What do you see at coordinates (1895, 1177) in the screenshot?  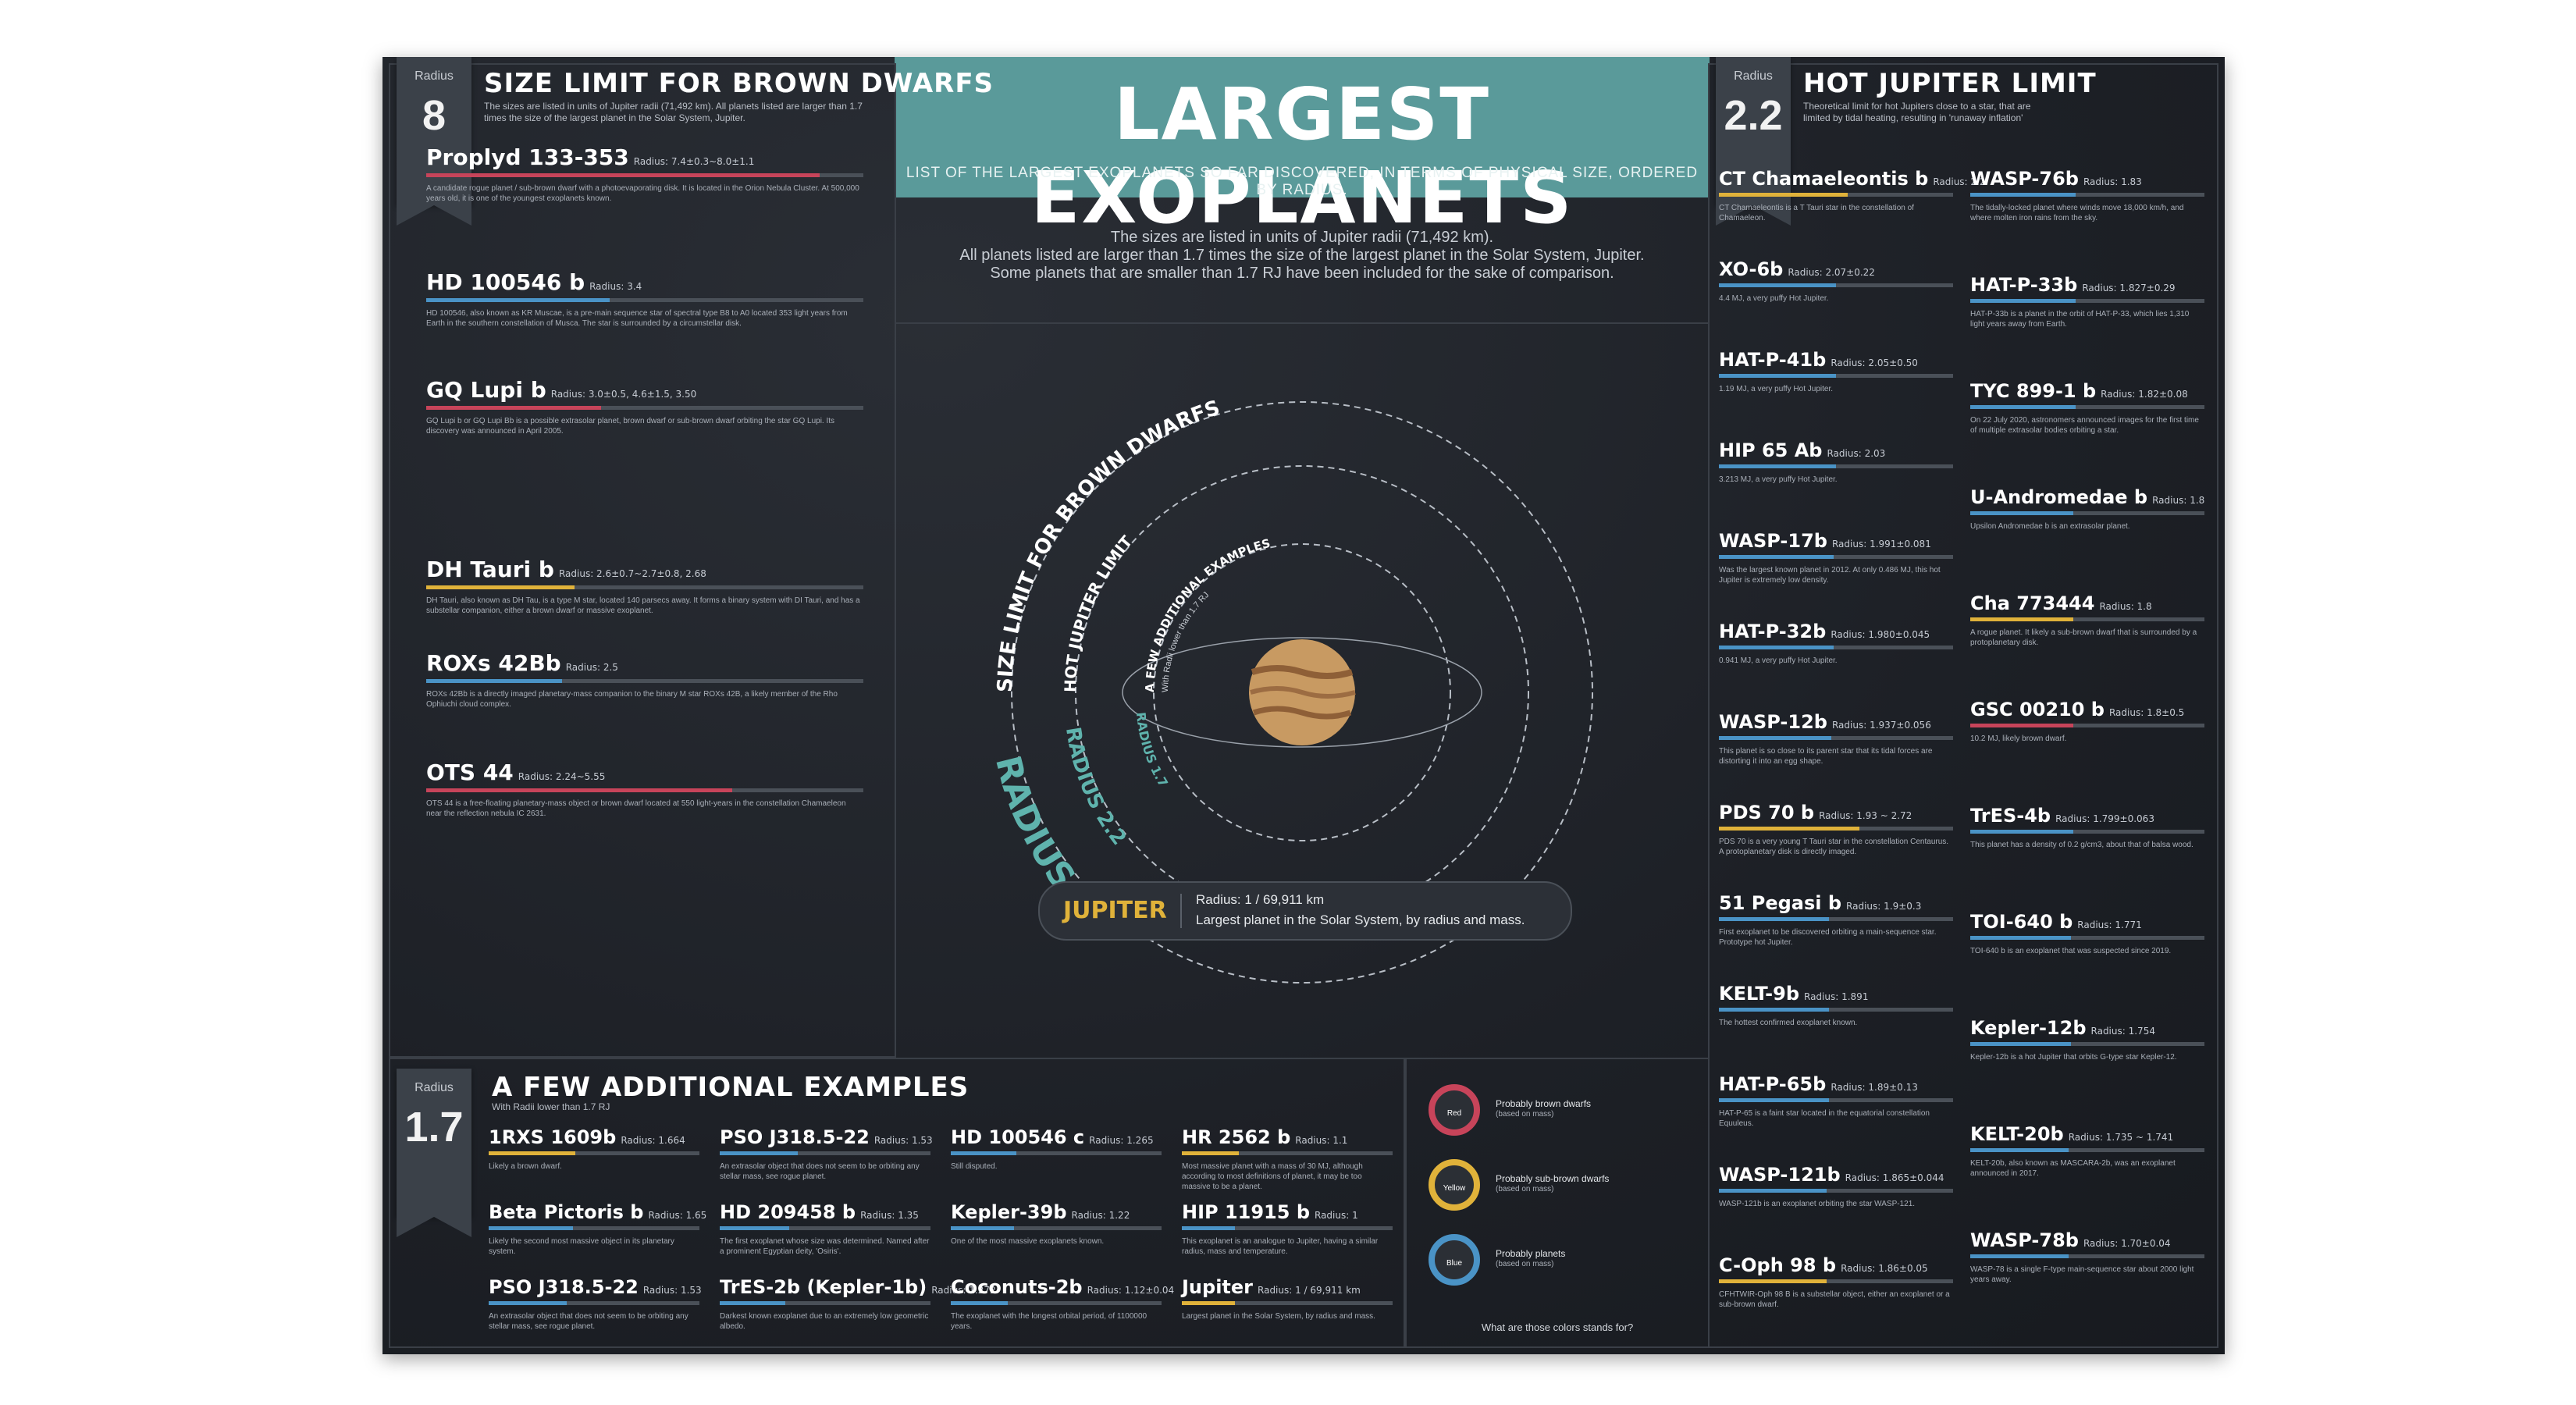 I see `planet-radius: Radius: 1.865±0.044` at bounding box center [1895, 1177].